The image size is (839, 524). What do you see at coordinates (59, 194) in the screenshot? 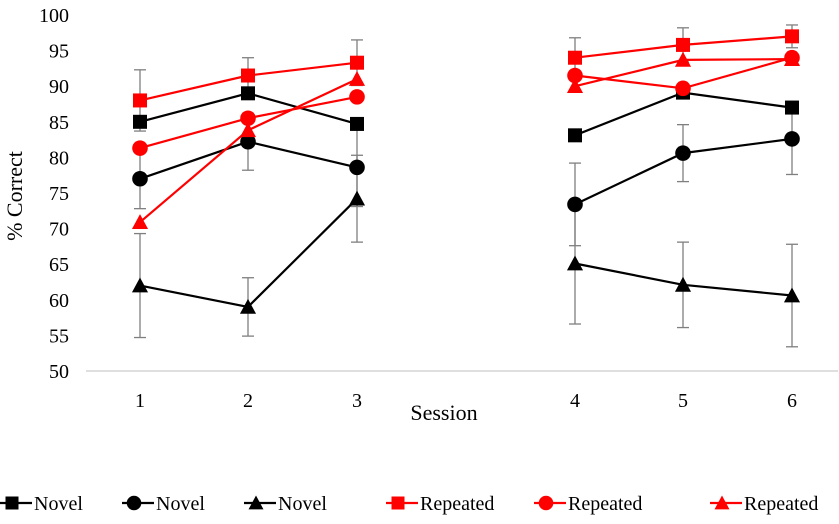
I see `y-tick-label: 75` at bounding box center [59, 194].